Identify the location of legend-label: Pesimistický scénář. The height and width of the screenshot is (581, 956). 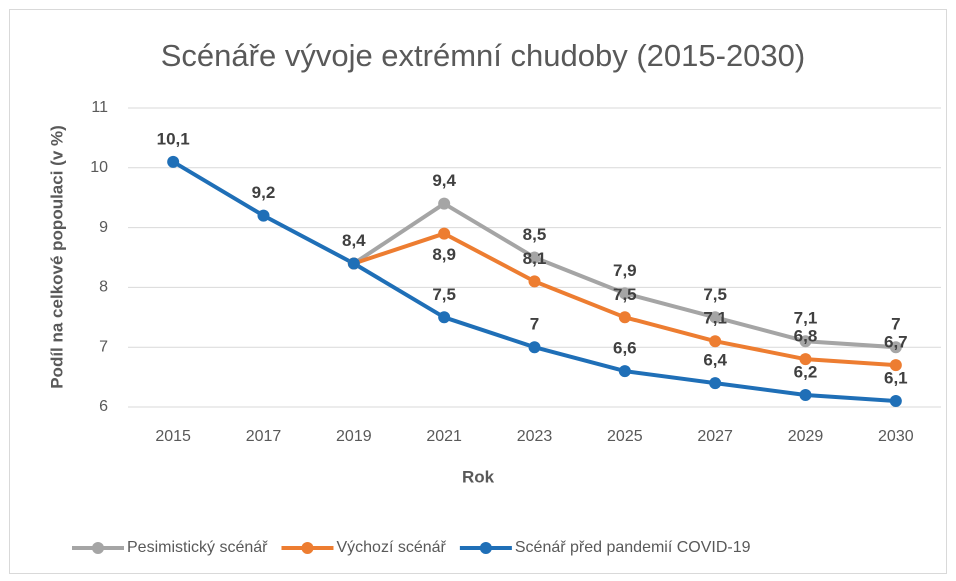
(197, 547).